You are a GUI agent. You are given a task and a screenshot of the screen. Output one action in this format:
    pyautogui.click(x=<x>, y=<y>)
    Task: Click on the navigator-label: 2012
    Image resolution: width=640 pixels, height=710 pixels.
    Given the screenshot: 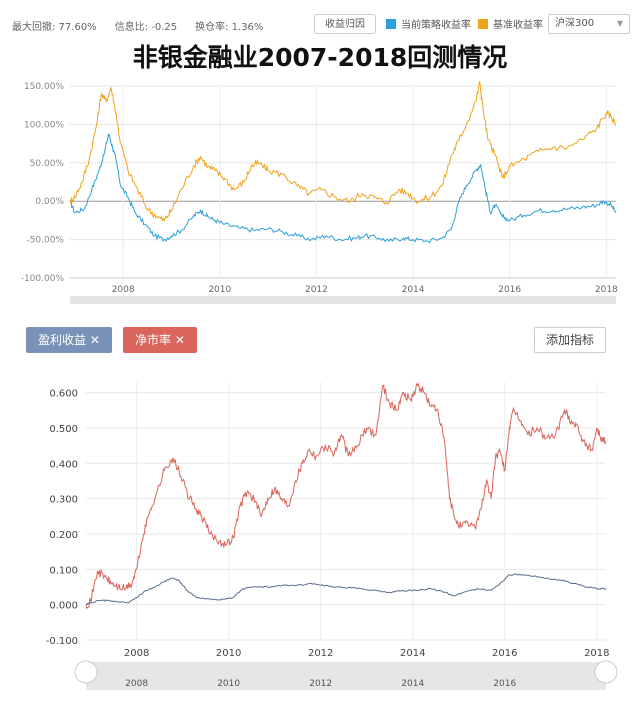 What is the action you would take?
    pyautogui.click(x=320, y=684)
    